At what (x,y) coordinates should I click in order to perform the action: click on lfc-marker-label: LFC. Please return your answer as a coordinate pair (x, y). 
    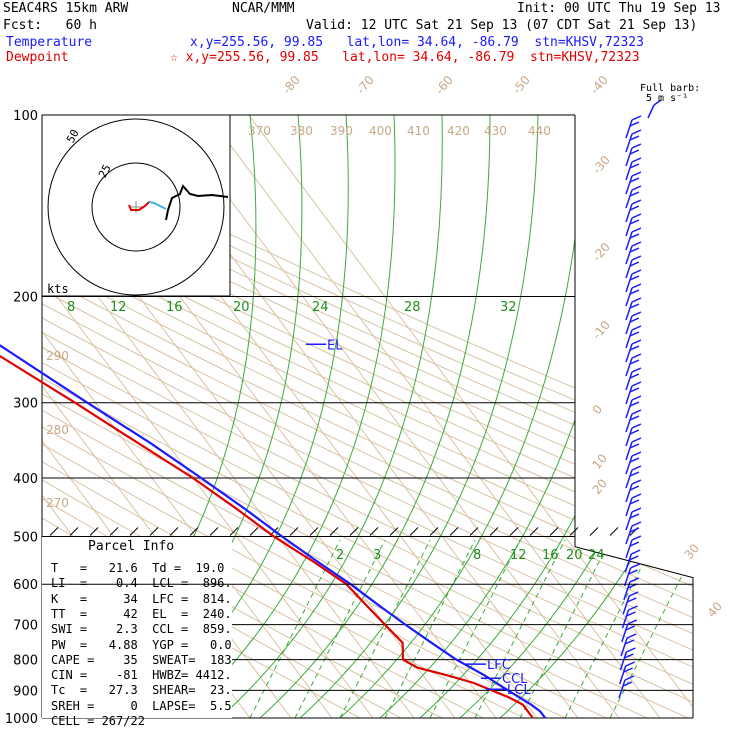
    Looking at the image, I should click on (499, 665).